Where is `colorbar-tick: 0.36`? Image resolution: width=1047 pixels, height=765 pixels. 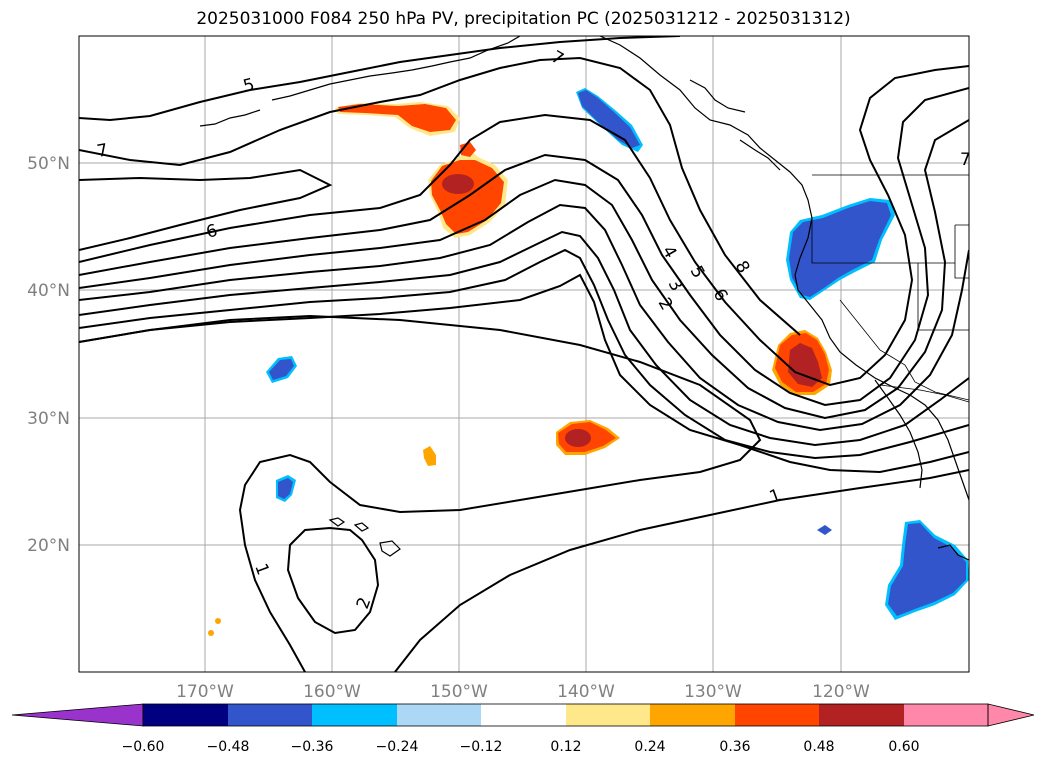 colorbar-tick: 0.36 is located at coordinates (734, 747).